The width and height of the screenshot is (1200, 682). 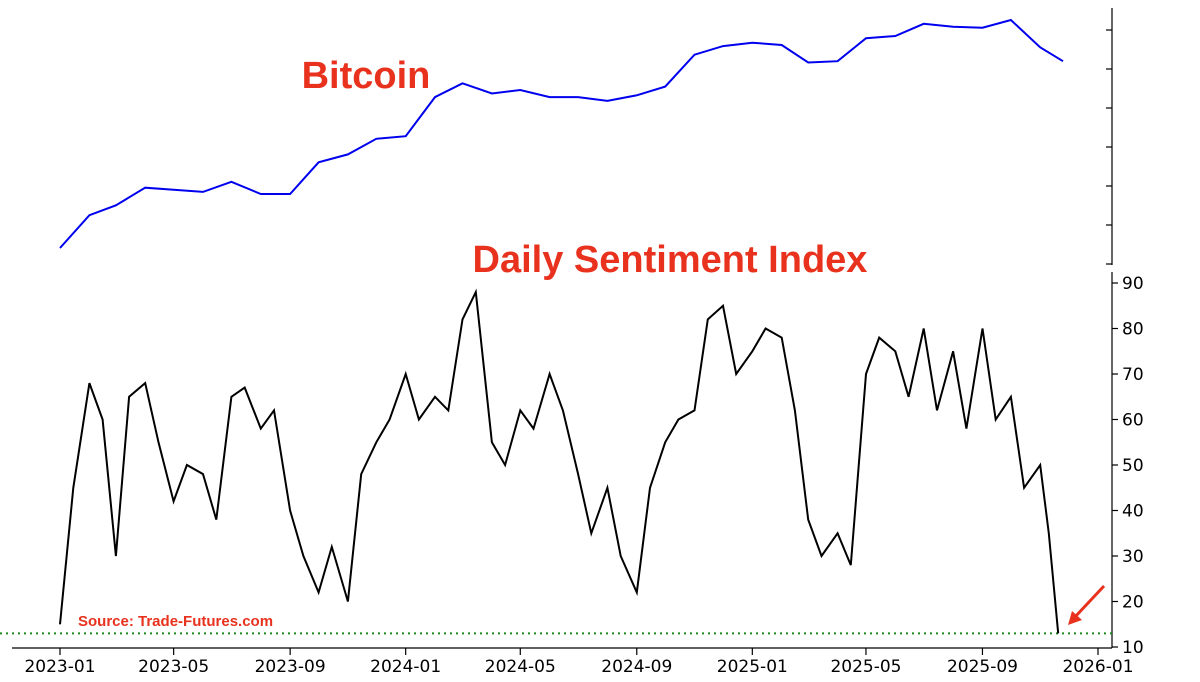 What do you see at coordinates (366, 76) in the screenshot?
I see `bitcoin-title: Bitcoin` at bounding box center [366, 76].